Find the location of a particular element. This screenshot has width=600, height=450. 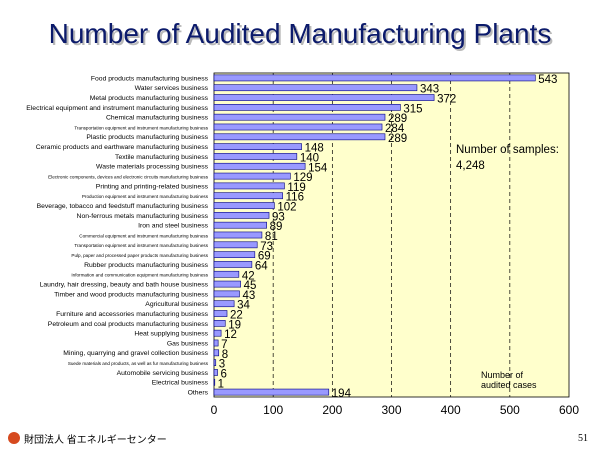

value-label: 154 is located at coordinates (318, 168).